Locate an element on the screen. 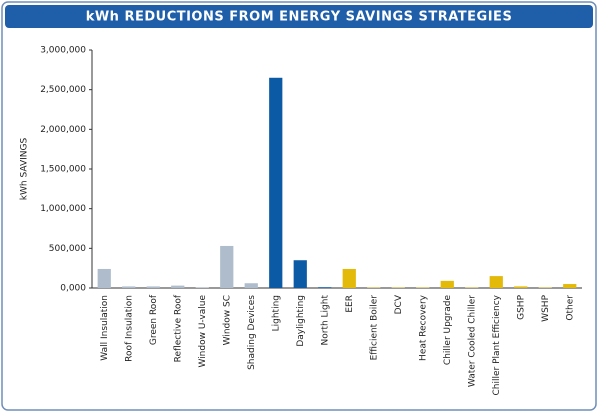  y-tick-label: 0,000 is located at coordinates (73, 289).